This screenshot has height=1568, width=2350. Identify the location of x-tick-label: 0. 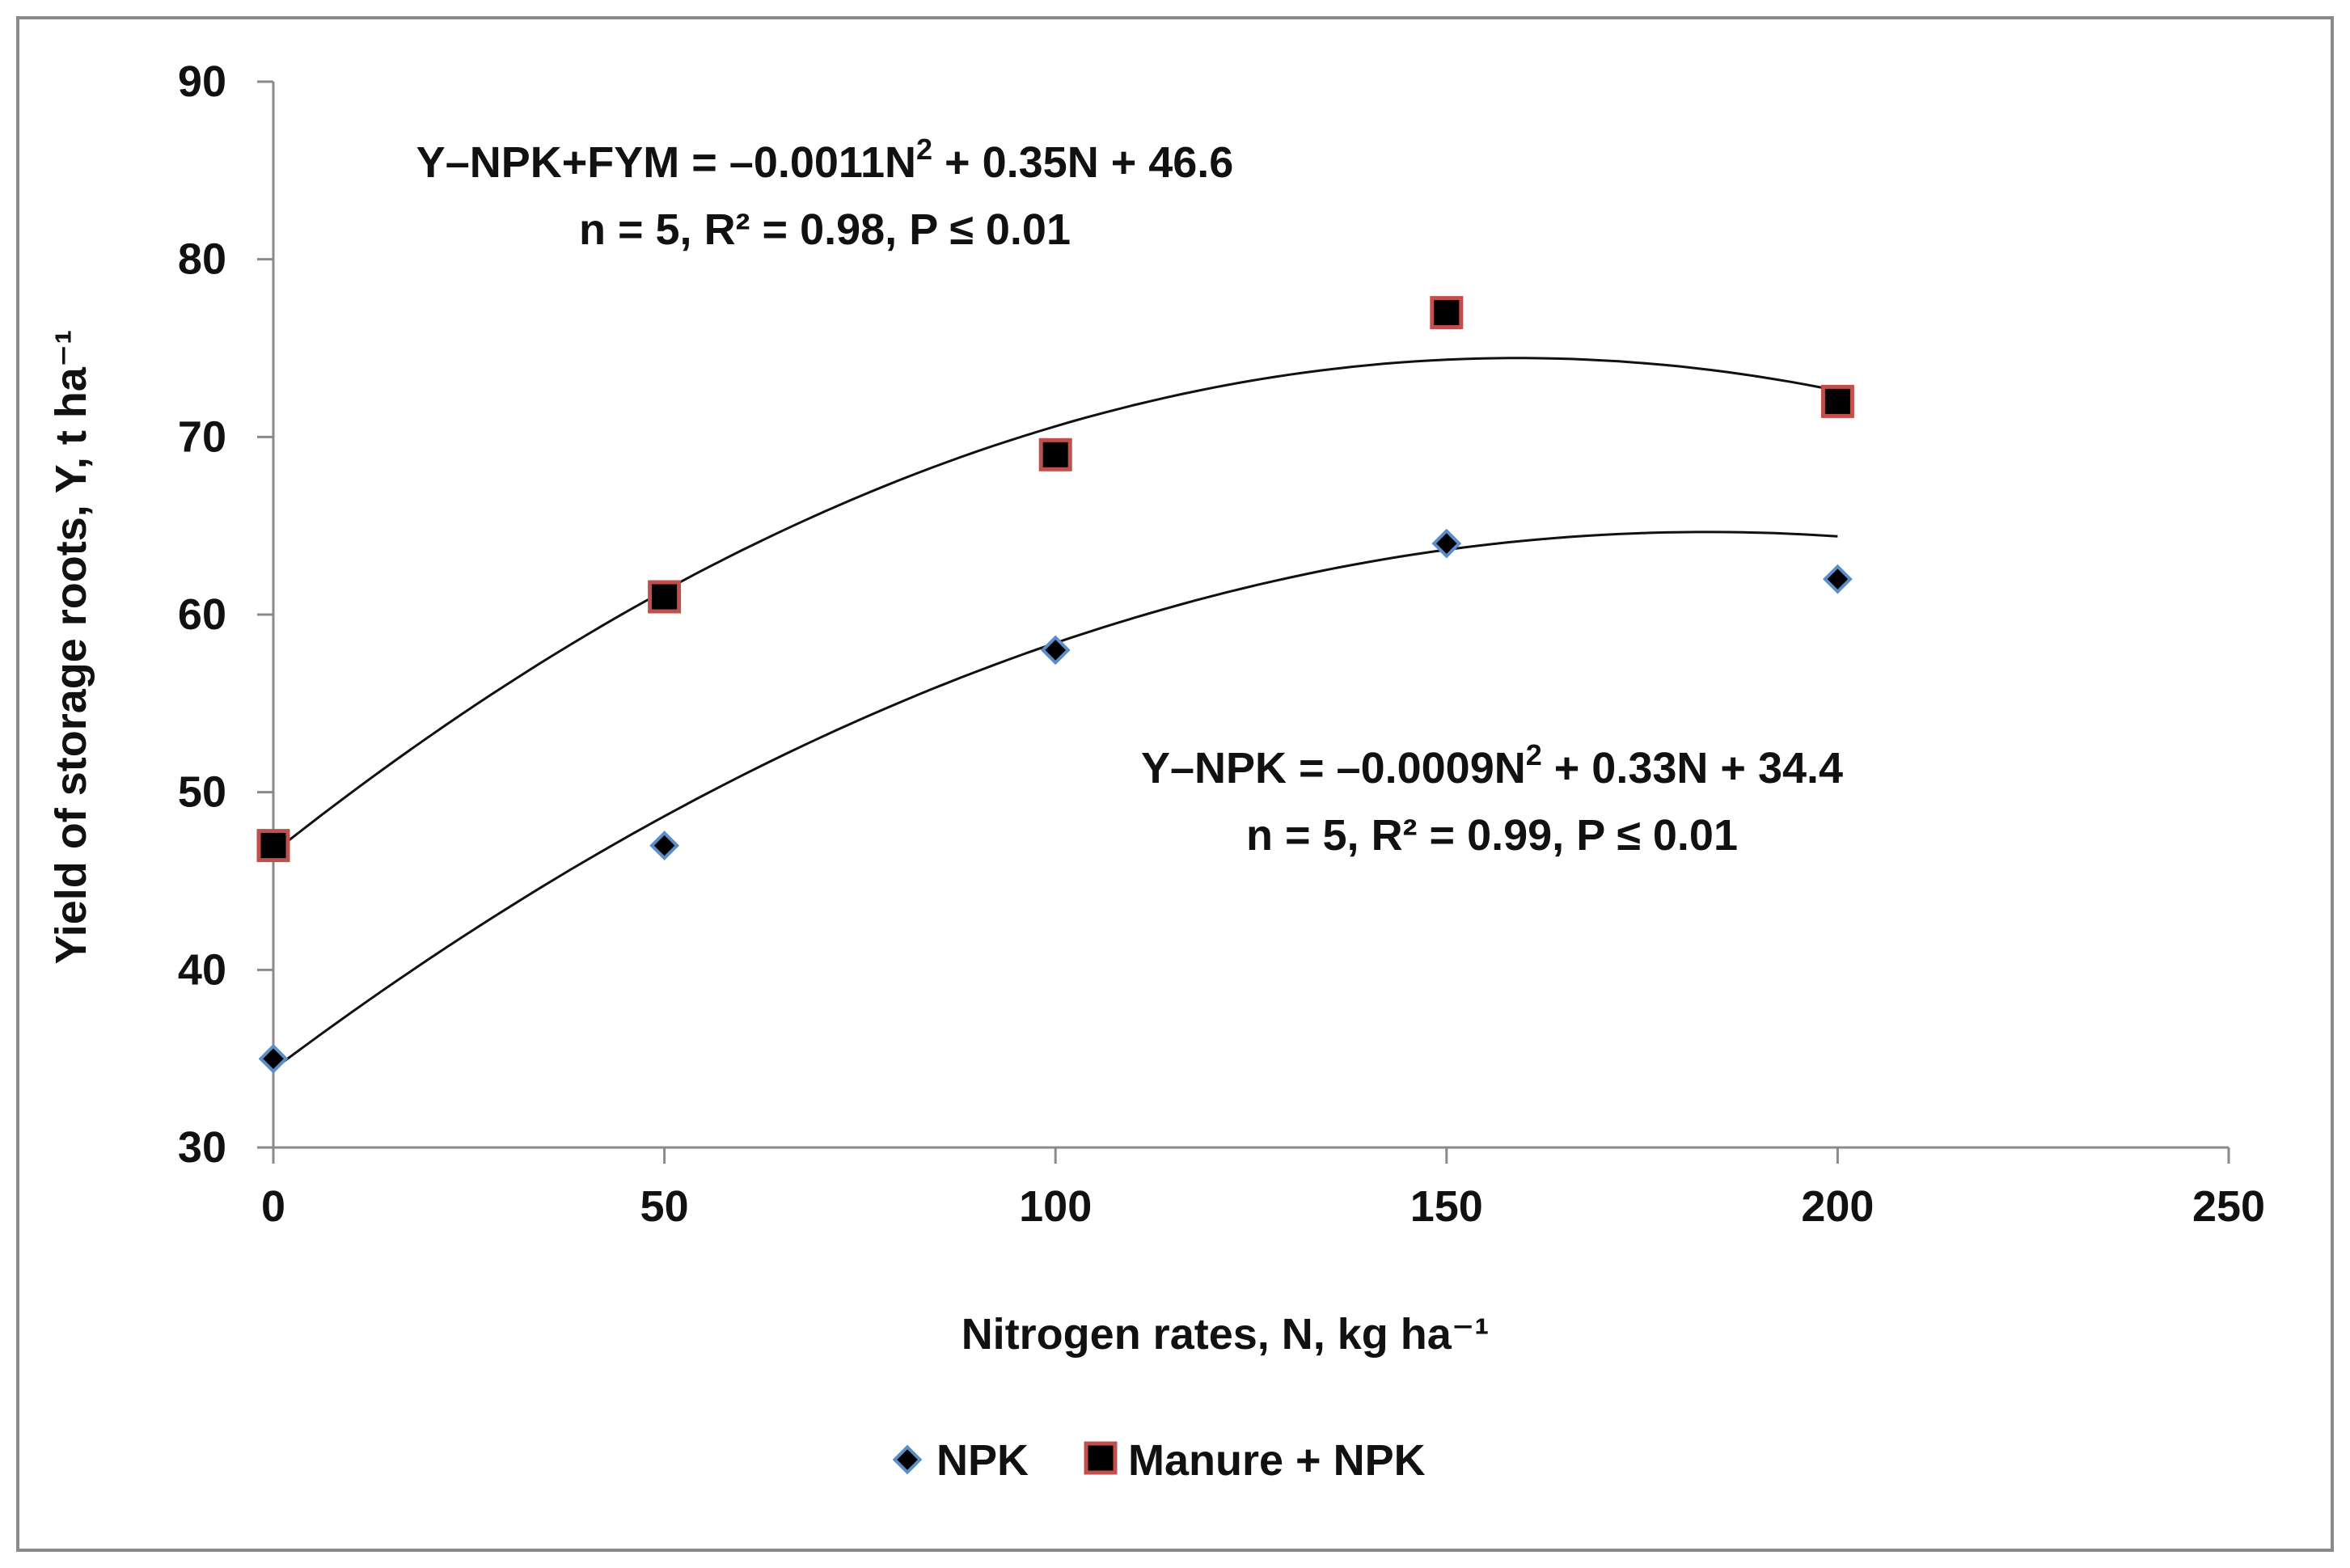
(273, 1206).